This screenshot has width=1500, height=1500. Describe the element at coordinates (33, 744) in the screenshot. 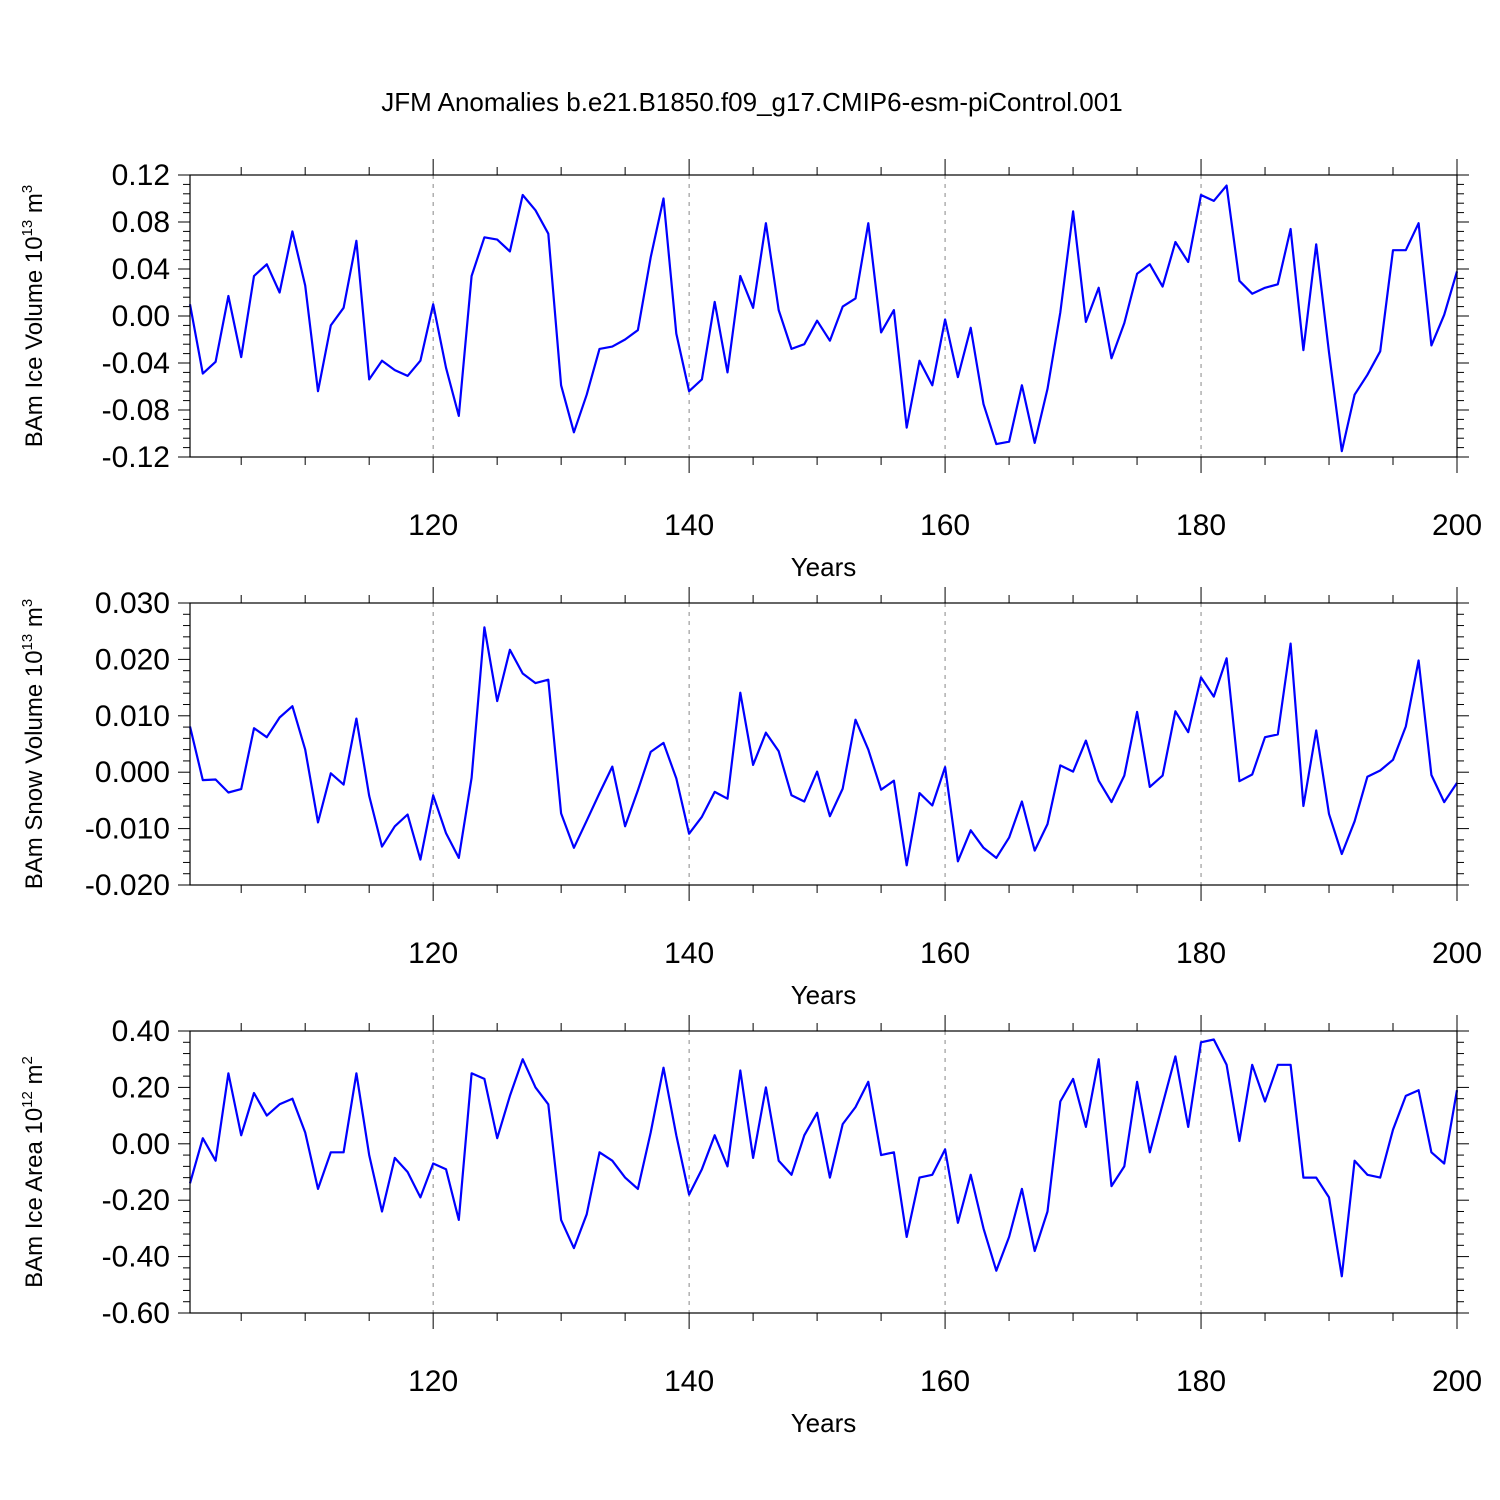

I see `y-axis-title: BAm Snow Volume 1013 m3` at that location.